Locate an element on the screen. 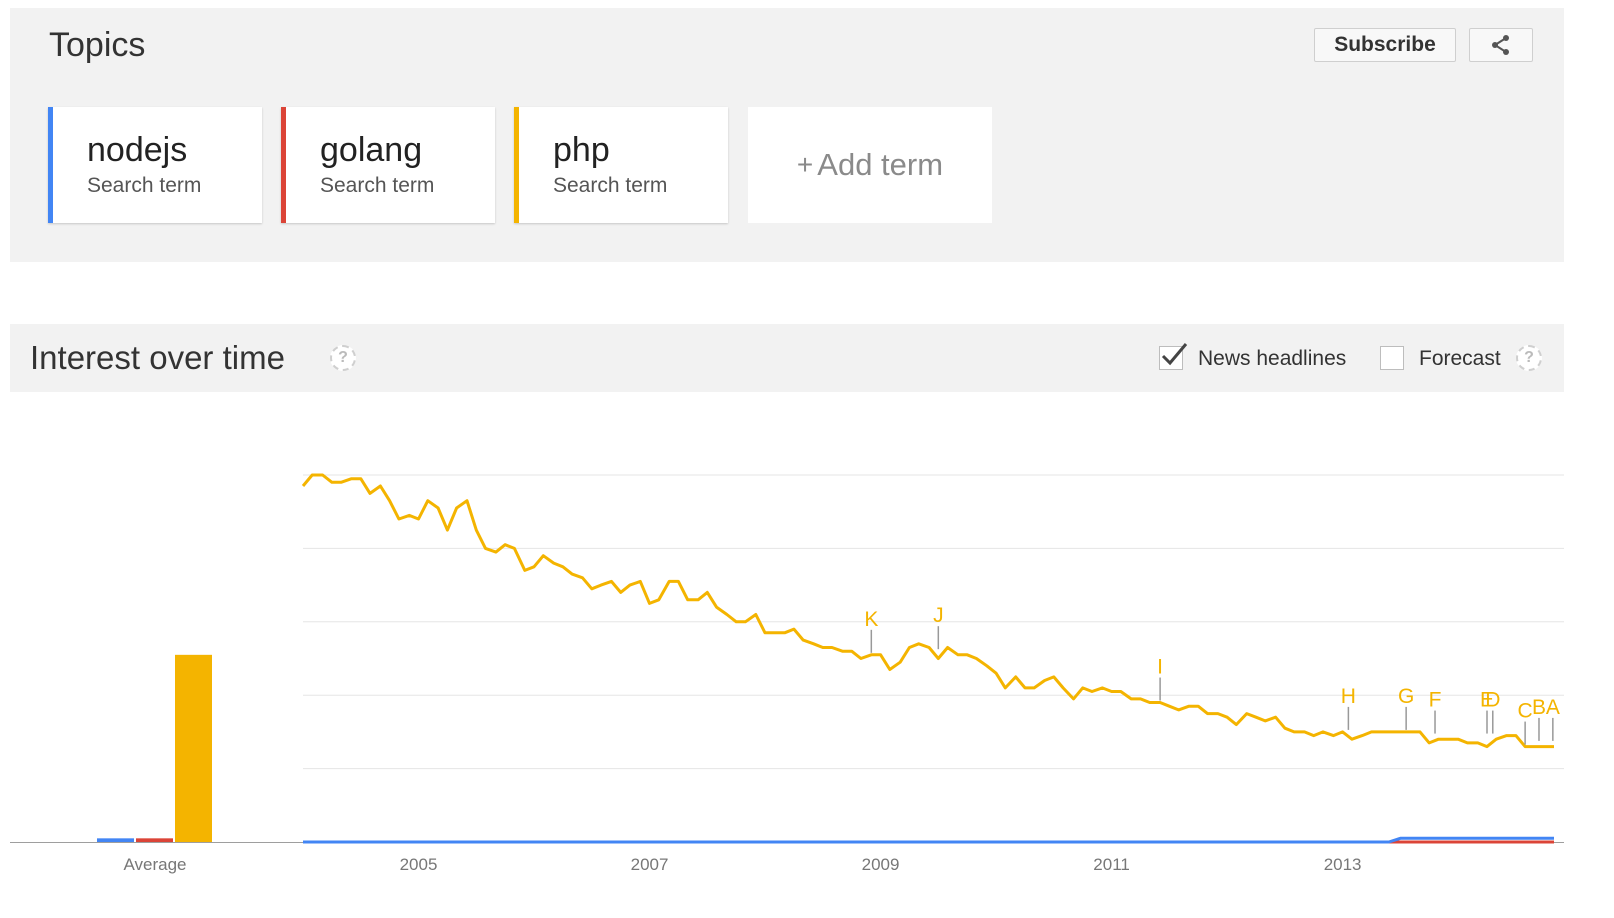 The image size is (1614, 918). annotation-label-D: D is located at coordinates (1492, 700).